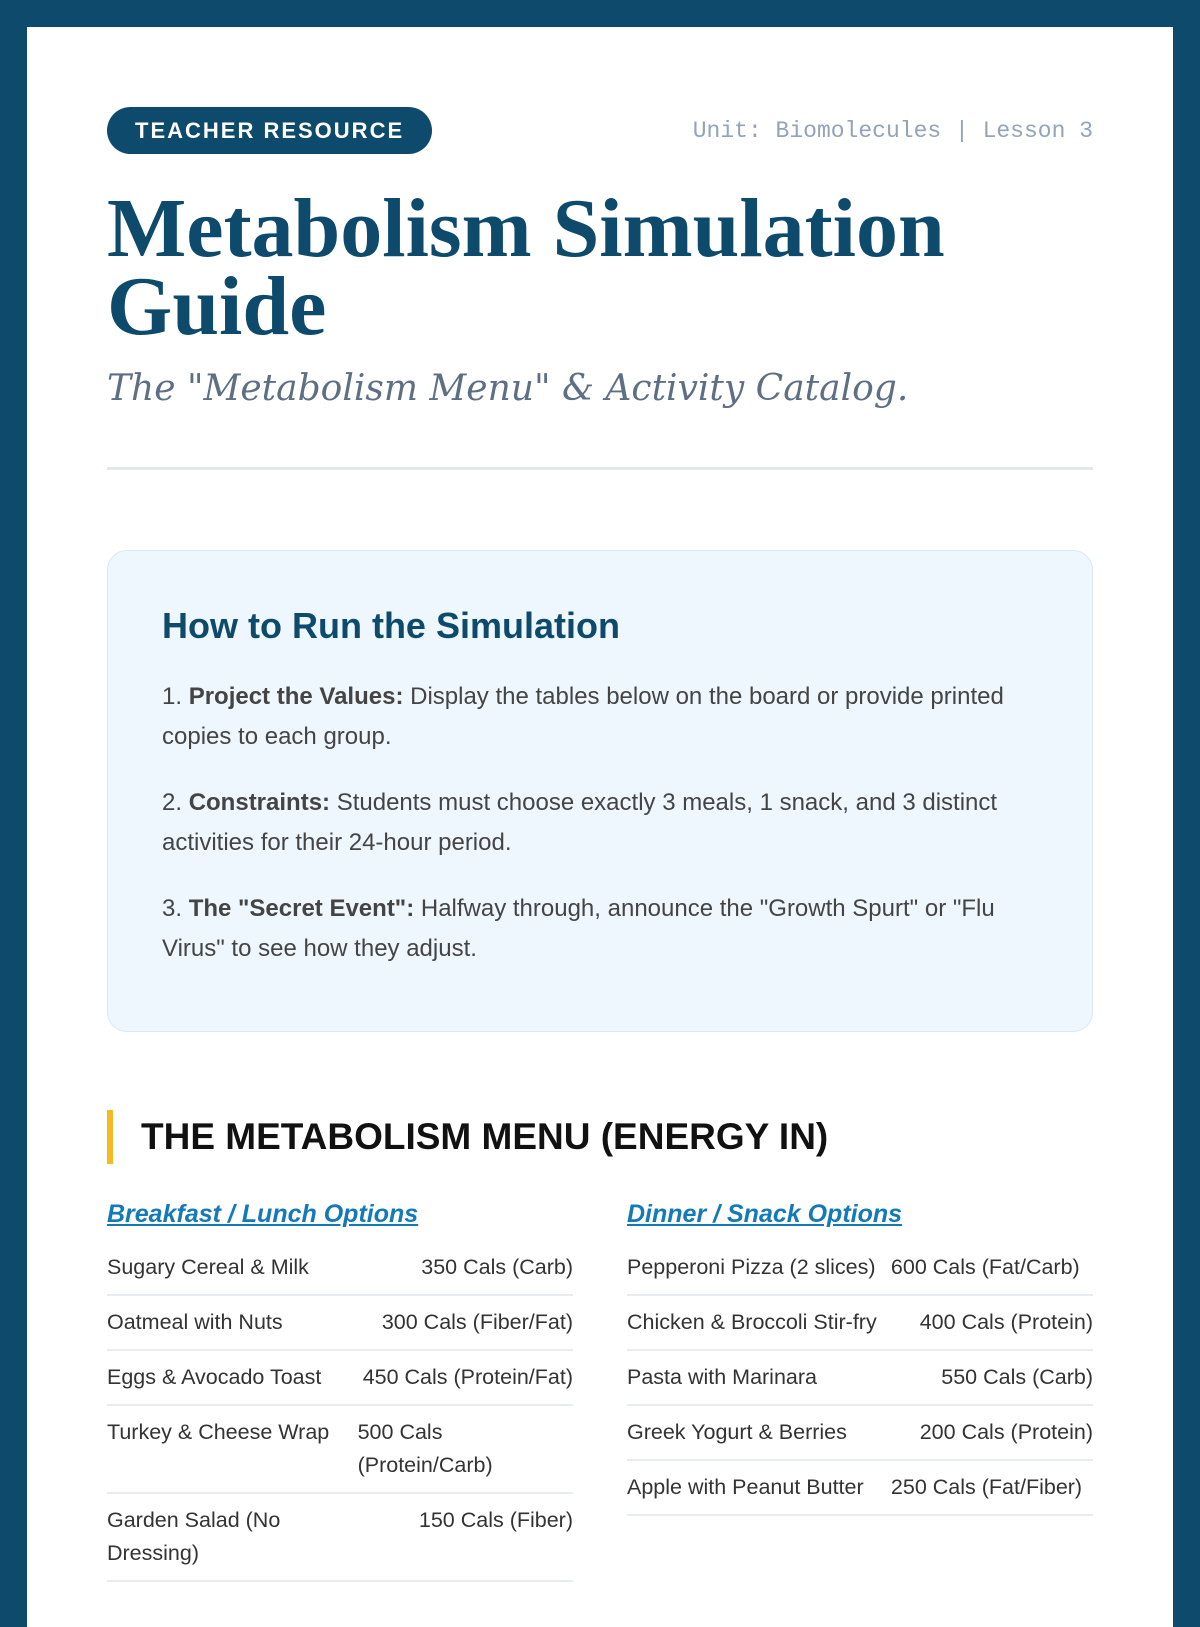 The width and height of the screenshot is (1200, 1627). I want to click on breakfast-heading: Breakfast / Lunch Options, so click(263, 1214).